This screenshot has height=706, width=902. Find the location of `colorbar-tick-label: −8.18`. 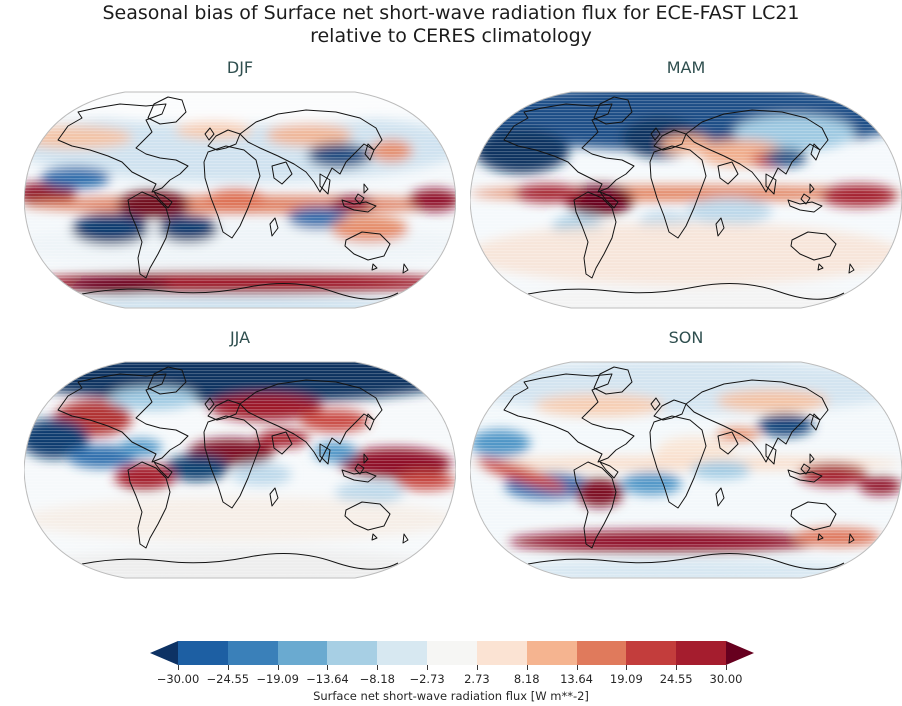

colorbar-tick-label: −8.18 is located at coordinates (377, 679).